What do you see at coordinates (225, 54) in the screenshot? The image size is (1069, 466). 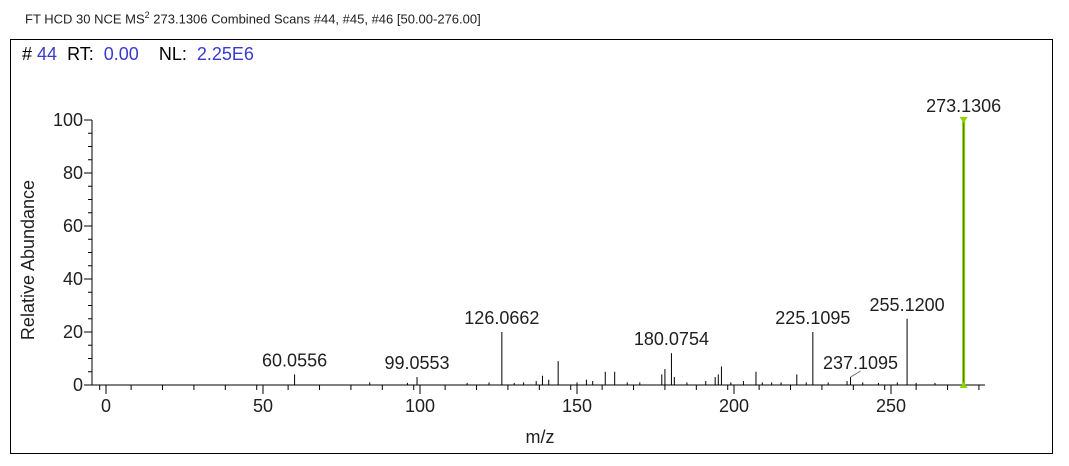 I see `nl-value: 2.25E6` at bounding box center [225, 54].